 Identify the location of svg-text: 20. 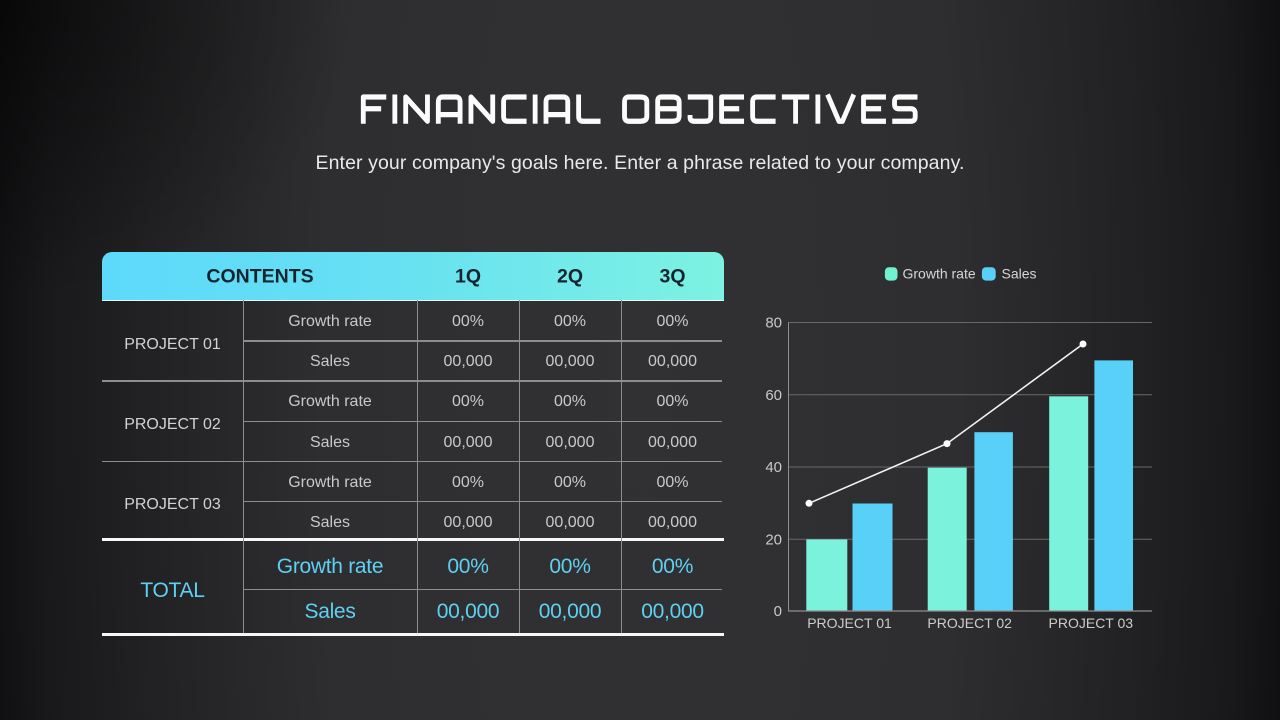
(773, 539).